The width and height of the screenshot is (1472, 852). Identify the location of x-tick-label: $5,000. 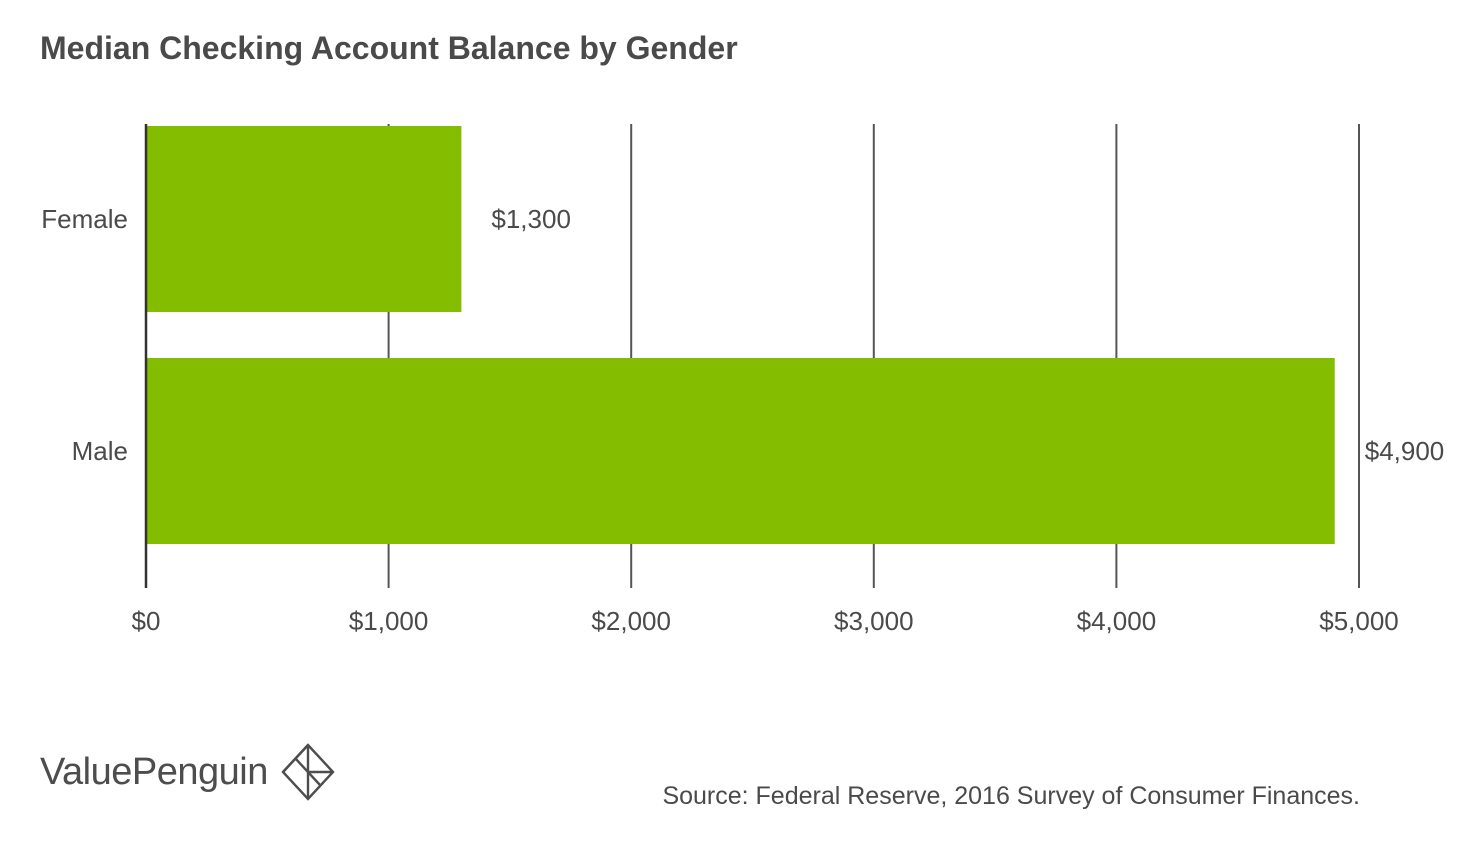
(1359, 621).